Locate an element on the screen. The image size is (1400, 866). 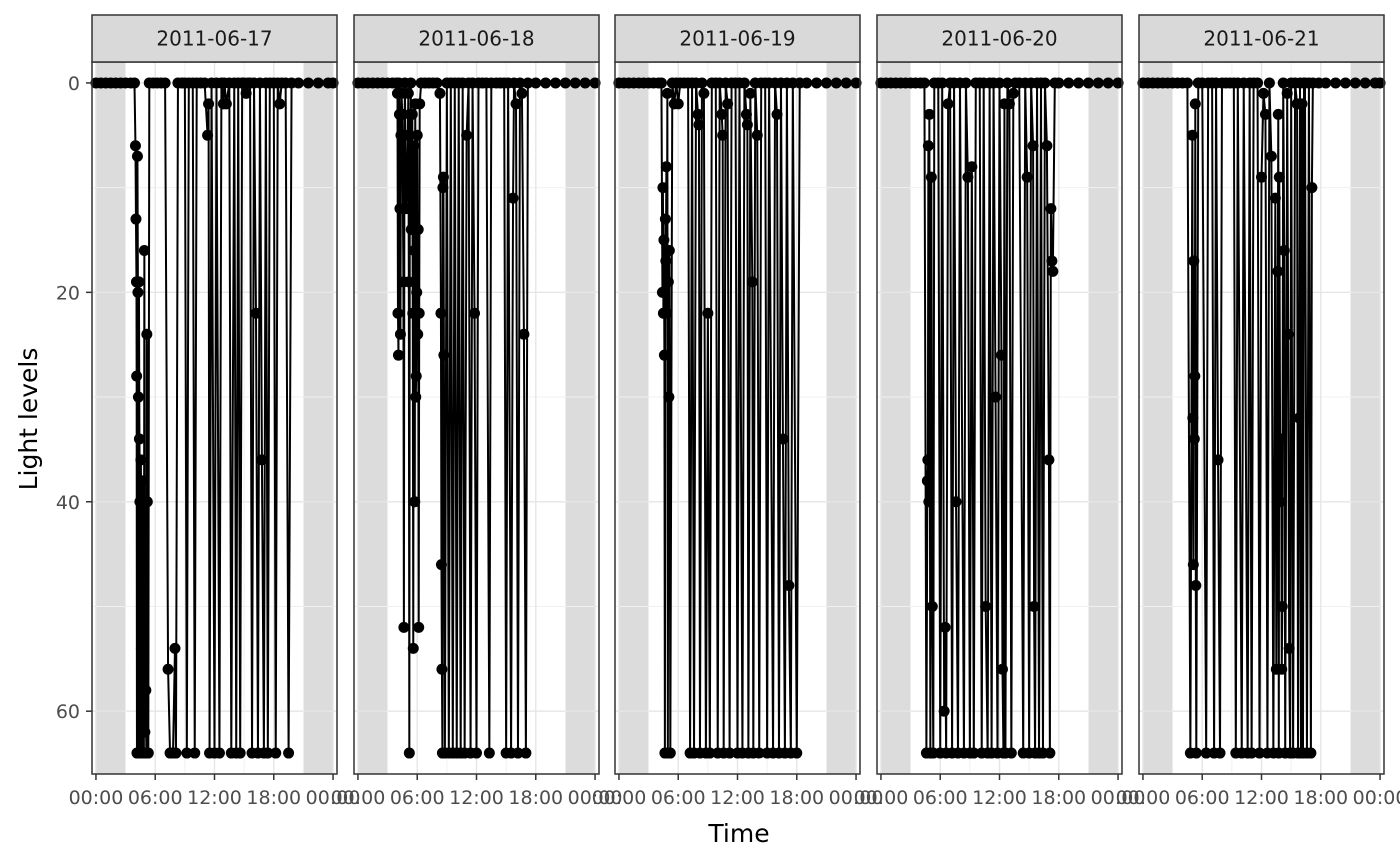
y-axis-title: Light levels is located at coordinates (28, 419).